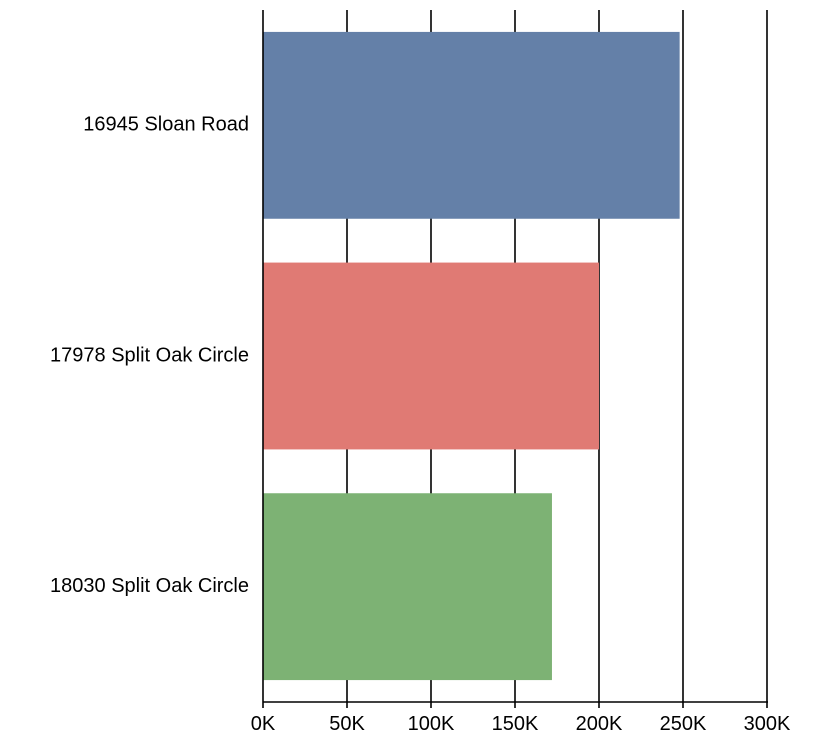 Image resolution: width=814 pixels, height=736 pixels. I want to click on x-tick-label-3: 150K, so click(515, 722).